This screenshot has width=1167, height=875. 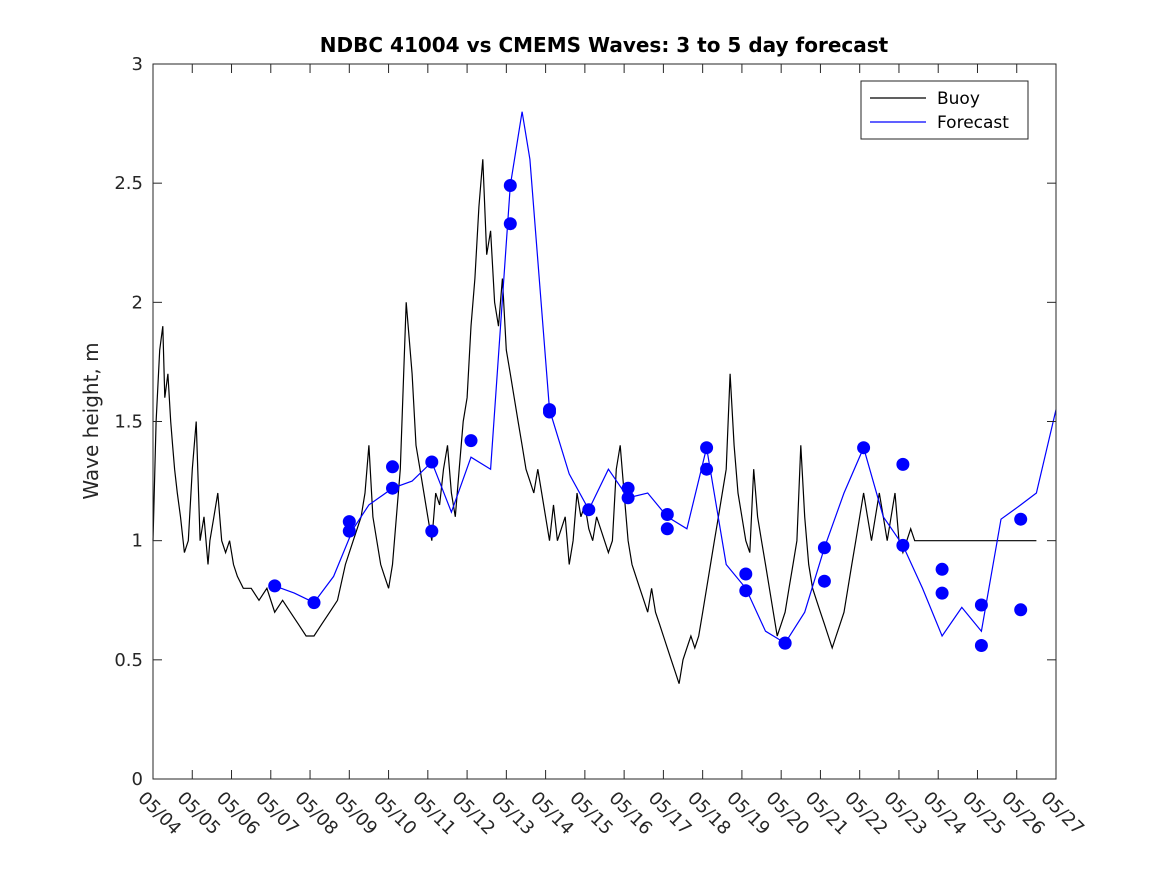 I want to click on y-tick-label: 1.5, so click(x=128, y=422).